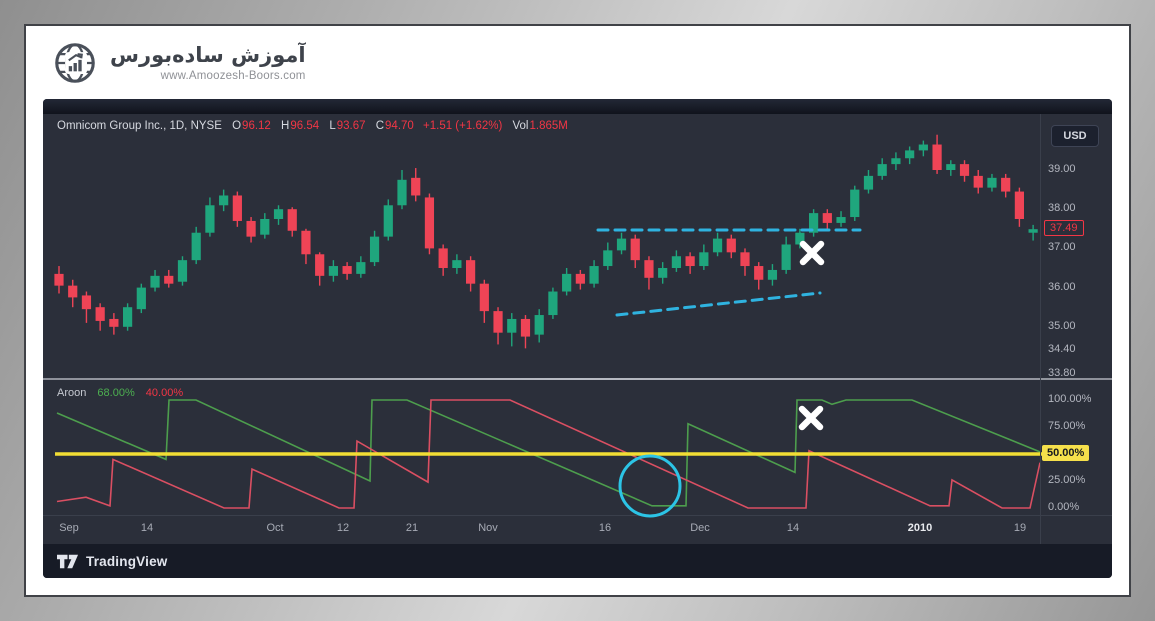  What do you see at coordinates (548, 126) in the screenshot?
I see `volume-value: 1.865M` at bounding box center [548, 126].